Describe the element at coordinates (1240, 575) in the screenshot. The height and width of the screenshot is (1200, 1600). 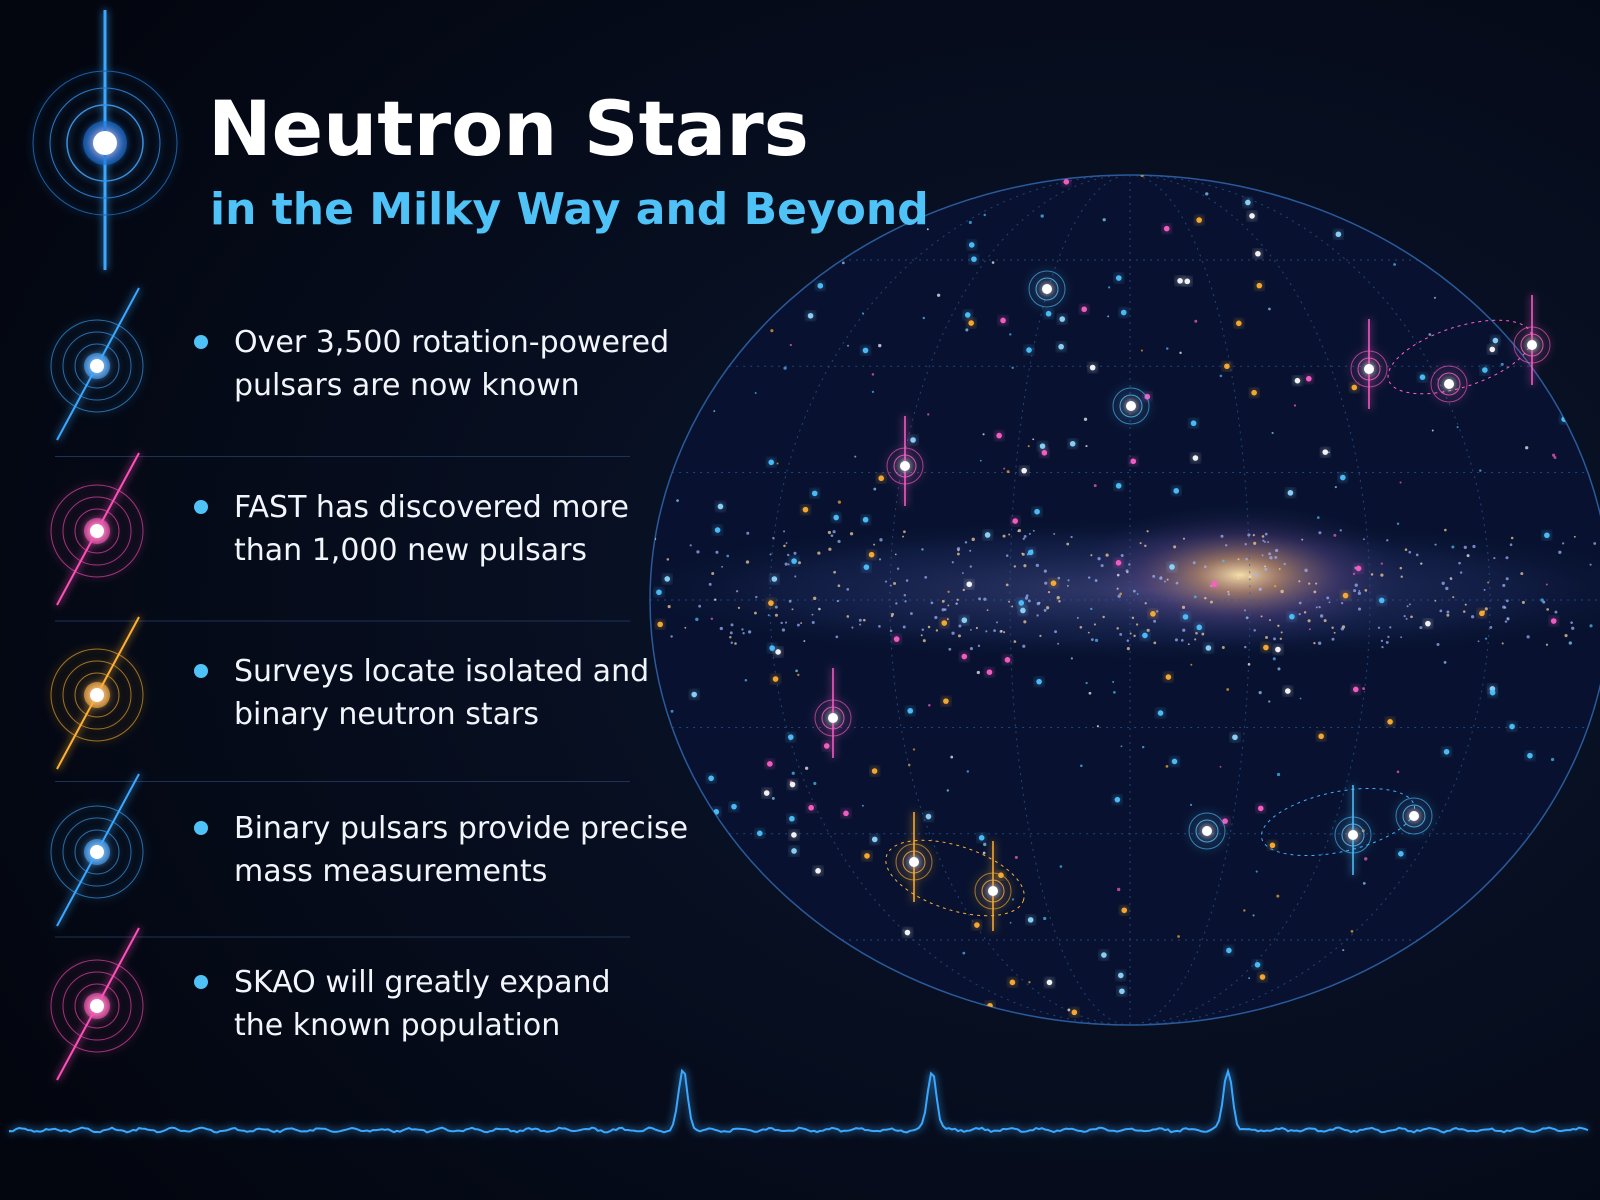
I see `galaxy-core` at that location.